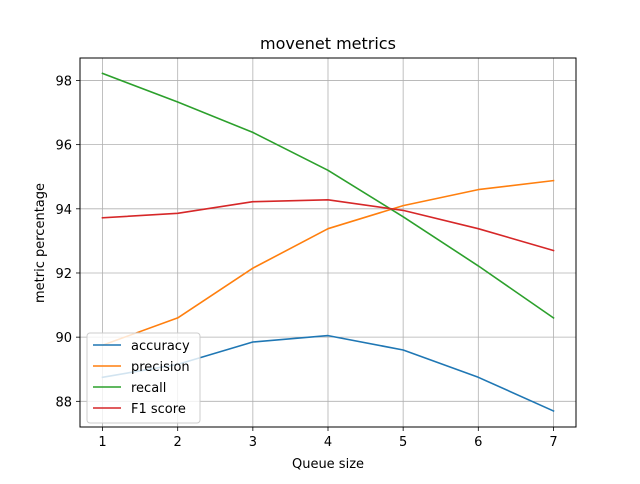 The image size is (640, 484). I want to click on x-axis-label: Queue size, so click(328, 464).